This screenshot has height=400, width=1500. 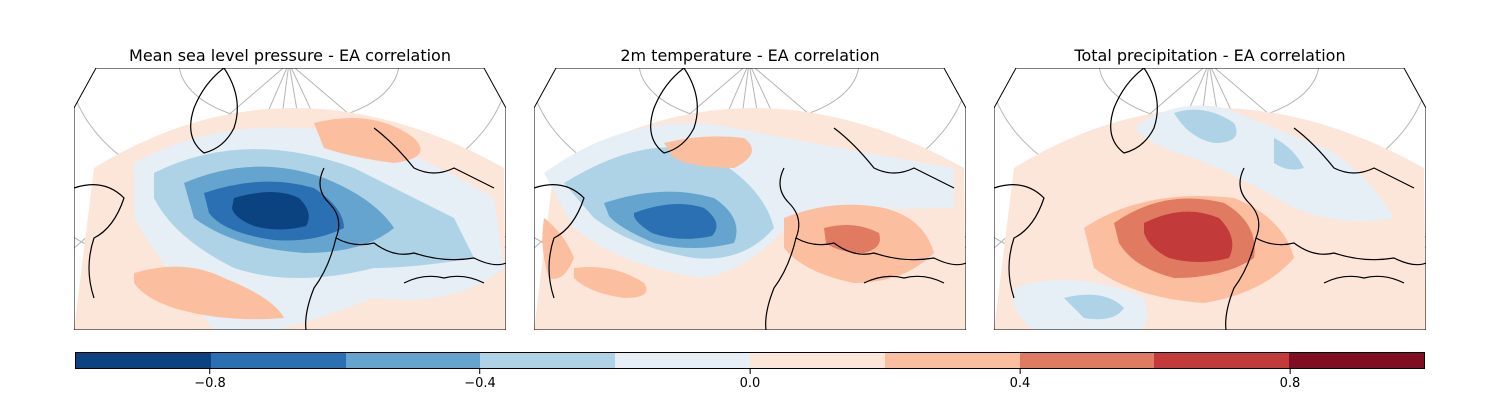 I want to click on colorbar-tick: −0.4, so click(x=480, y=380).